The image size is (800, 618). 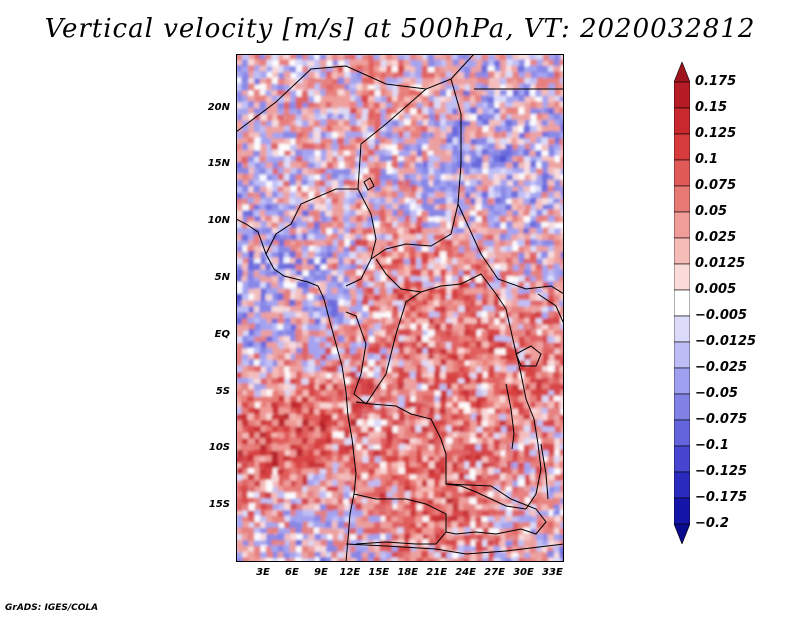 What do you see at coordinates (218, 164) in the screenshot?
I see `lat-label: 15N` at bounding box center [218, 164].